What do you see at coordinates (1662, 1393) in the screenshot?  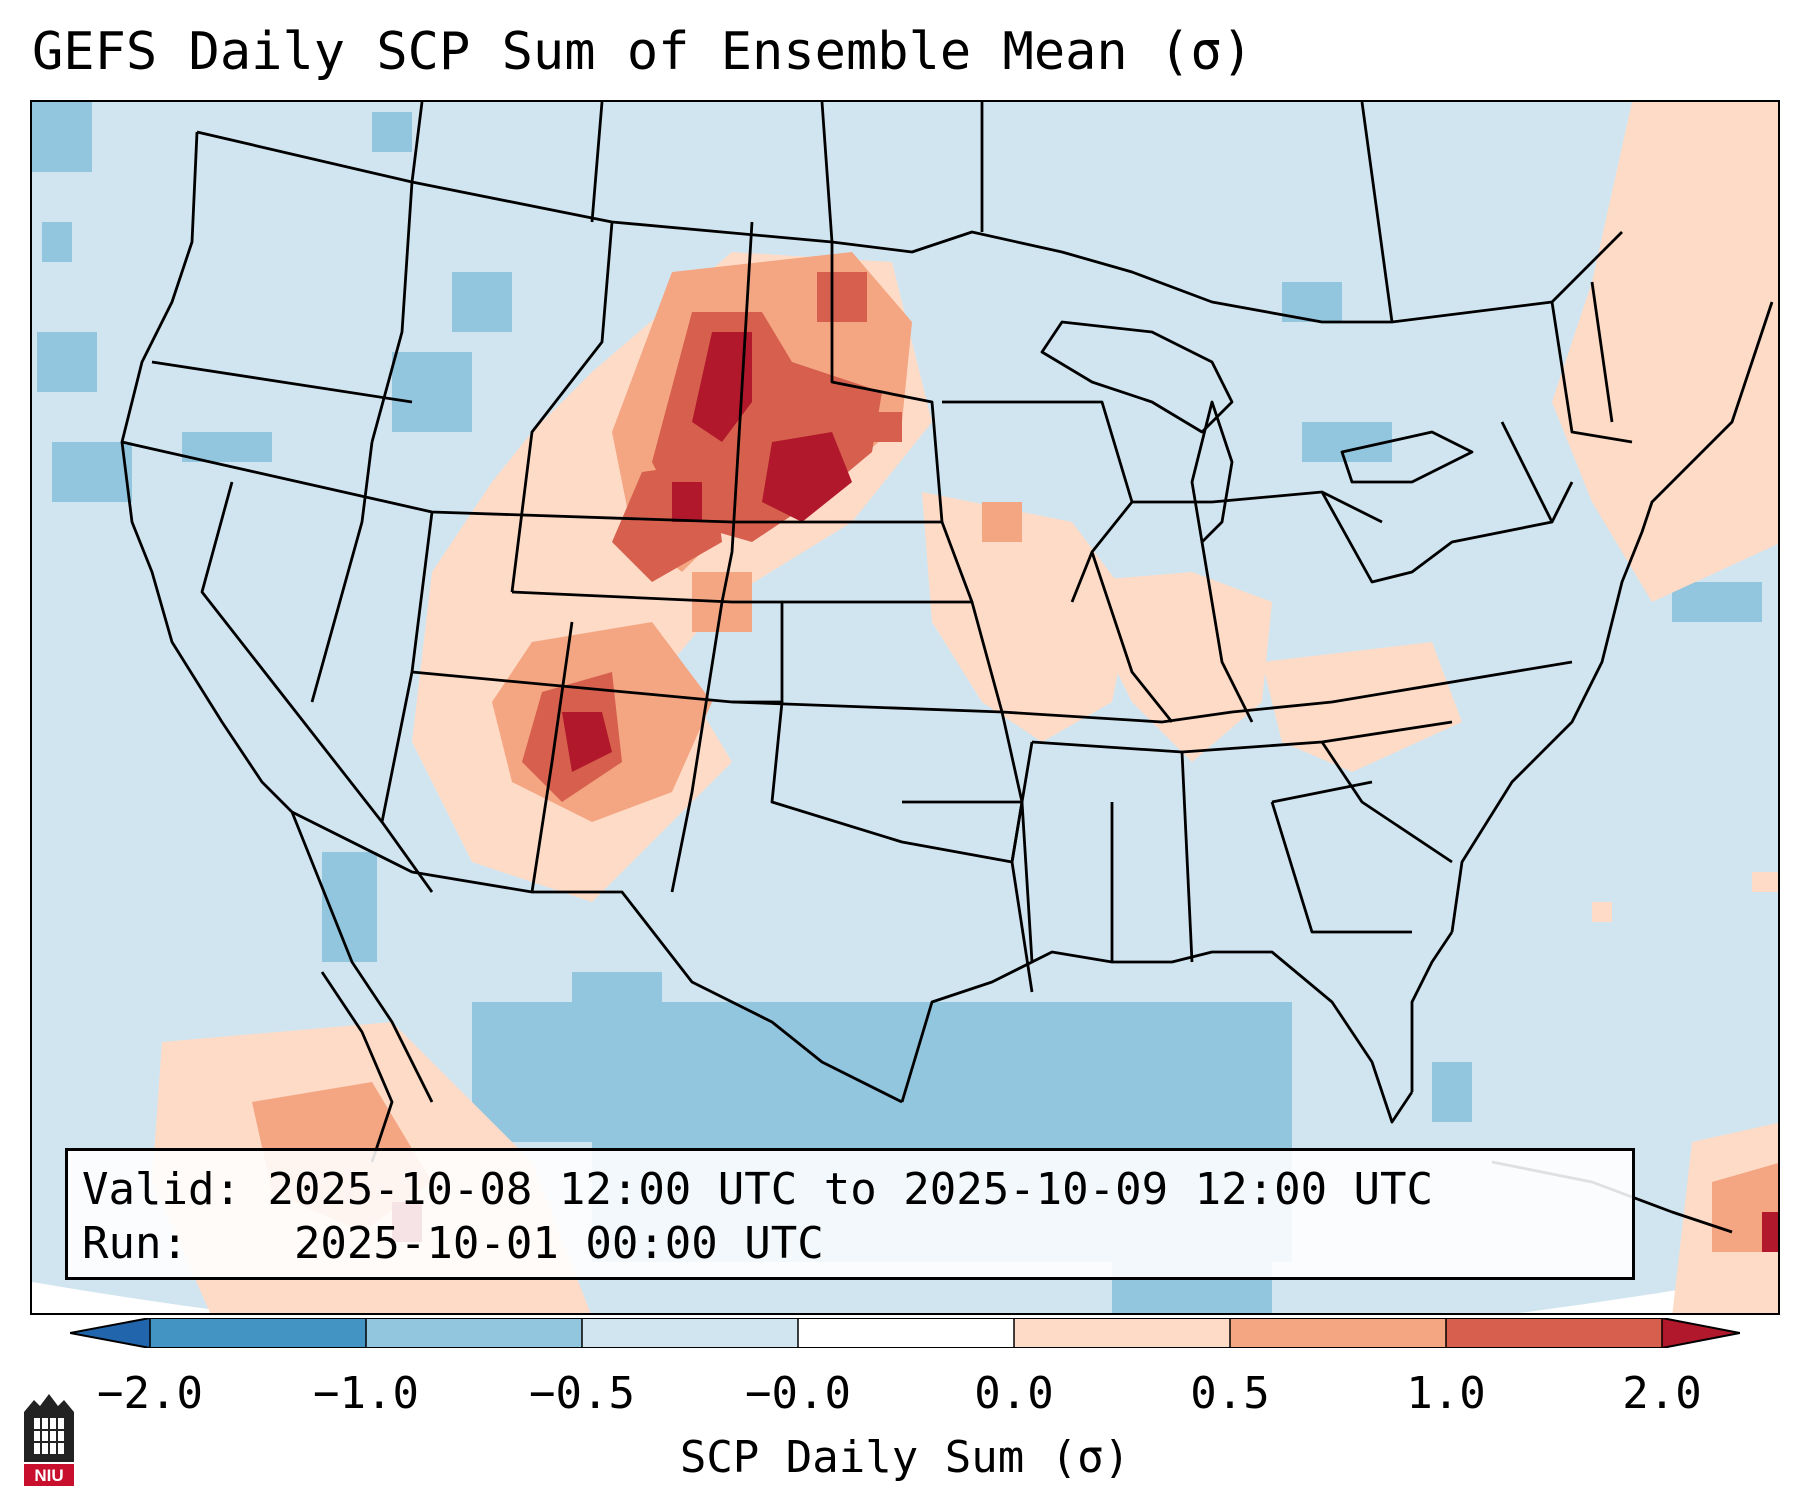 I see `colorbar-tick-label: 2.0` at bounding box center [1662, 1393].